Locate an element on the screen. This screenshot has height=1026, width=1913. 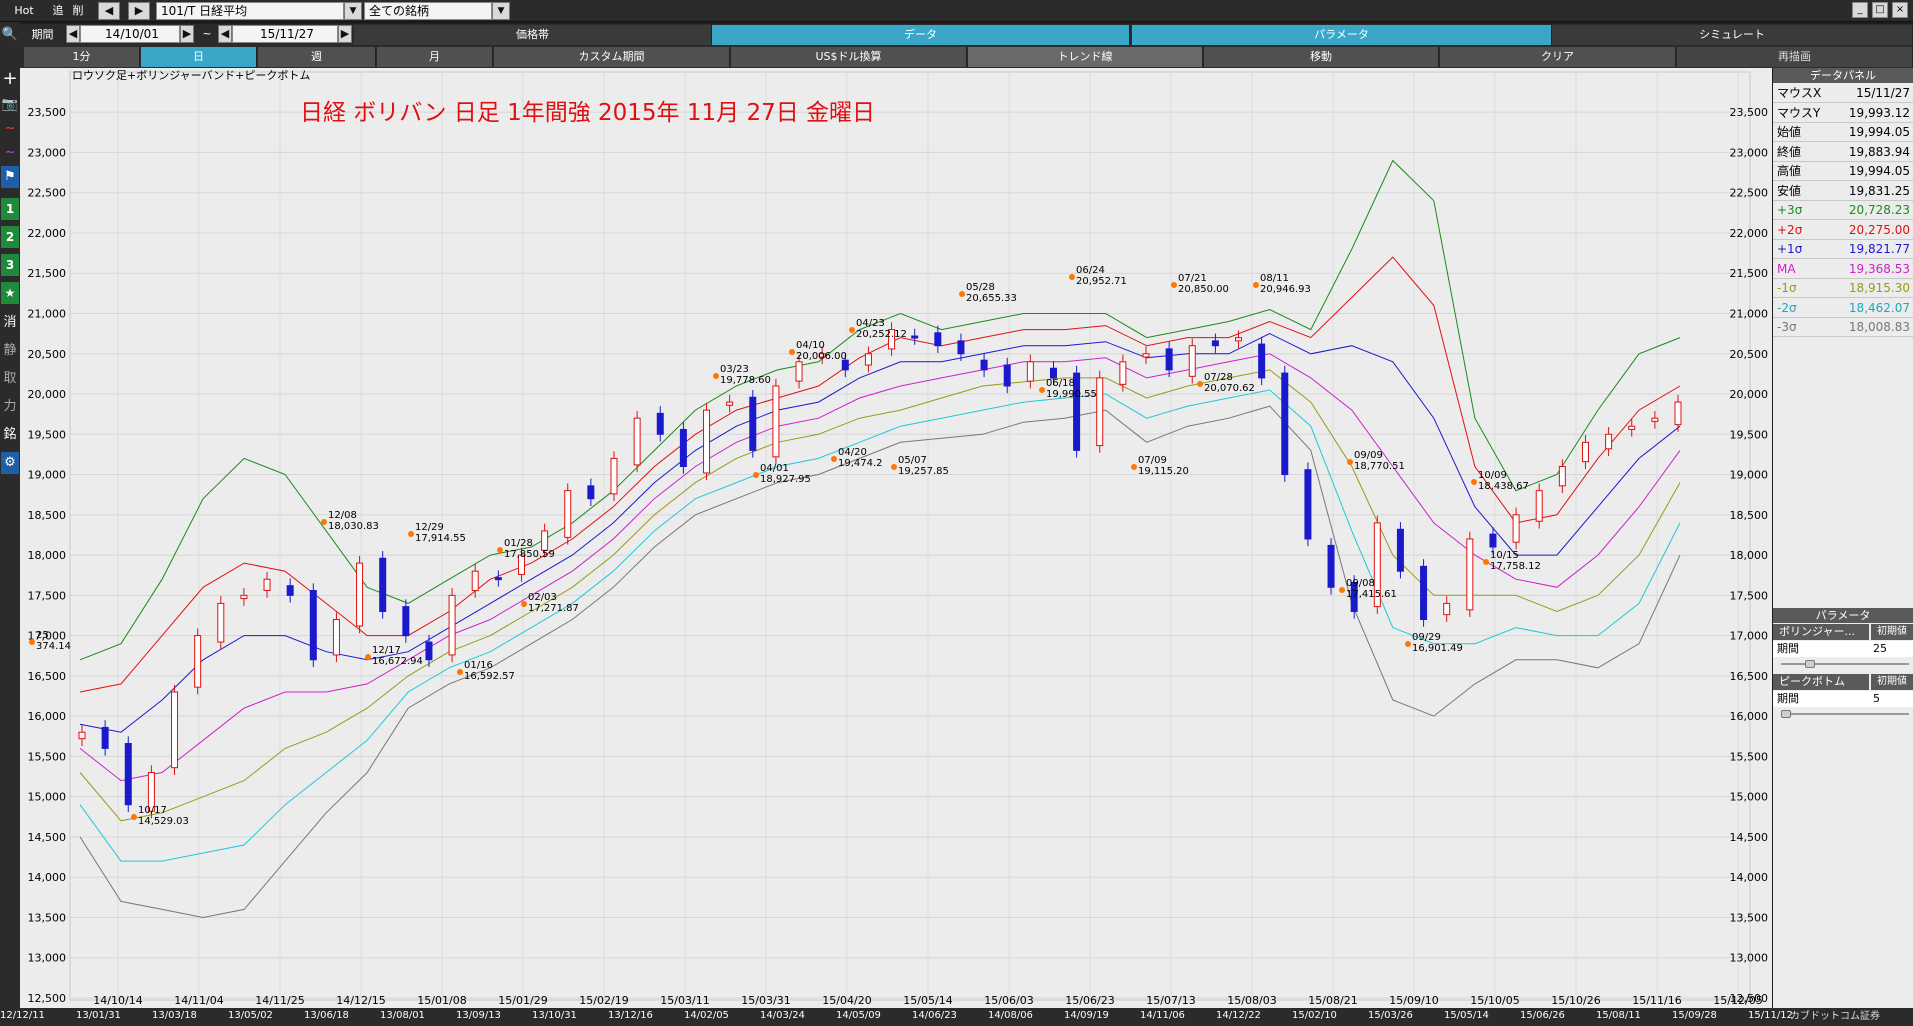
data-panel-key: マウスY is located at coordinates (1799, 112).